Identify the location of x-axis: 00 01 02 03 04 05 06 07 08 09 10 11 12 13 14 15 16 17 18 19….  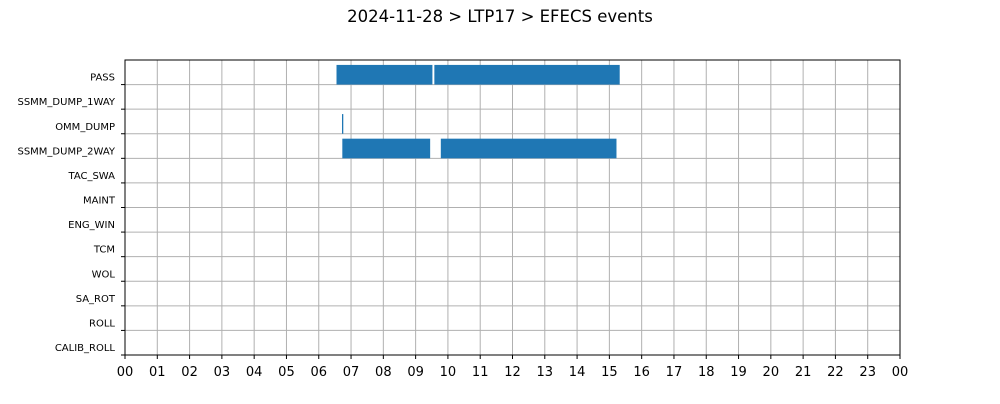
(513, 367).